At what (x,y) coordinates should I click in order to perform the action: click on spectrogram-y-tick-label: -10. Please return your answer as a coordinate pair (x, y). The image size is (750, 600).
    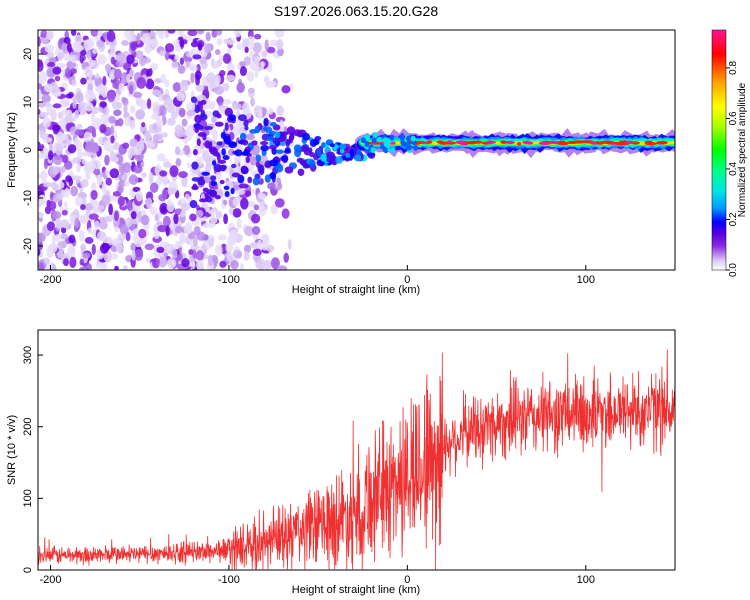
    Looking at the image, I should click on (28, 198).